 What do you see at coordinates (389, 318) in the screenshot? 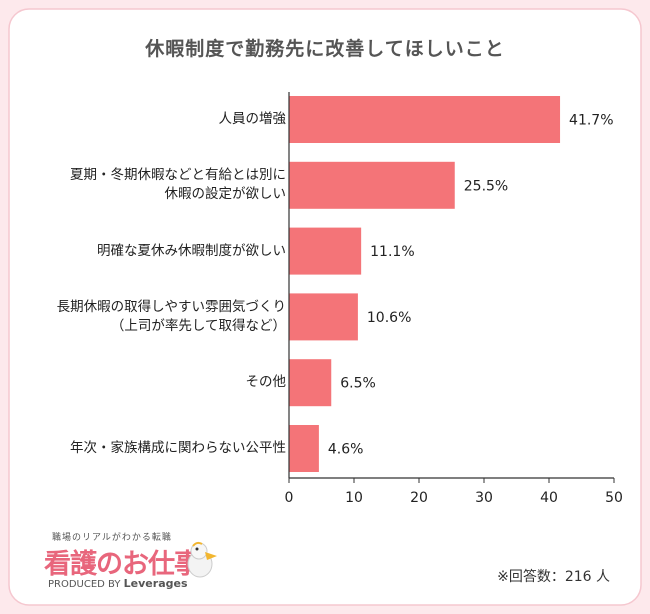
I see `data-label: 10.6%` at bounding box center [389, 318].